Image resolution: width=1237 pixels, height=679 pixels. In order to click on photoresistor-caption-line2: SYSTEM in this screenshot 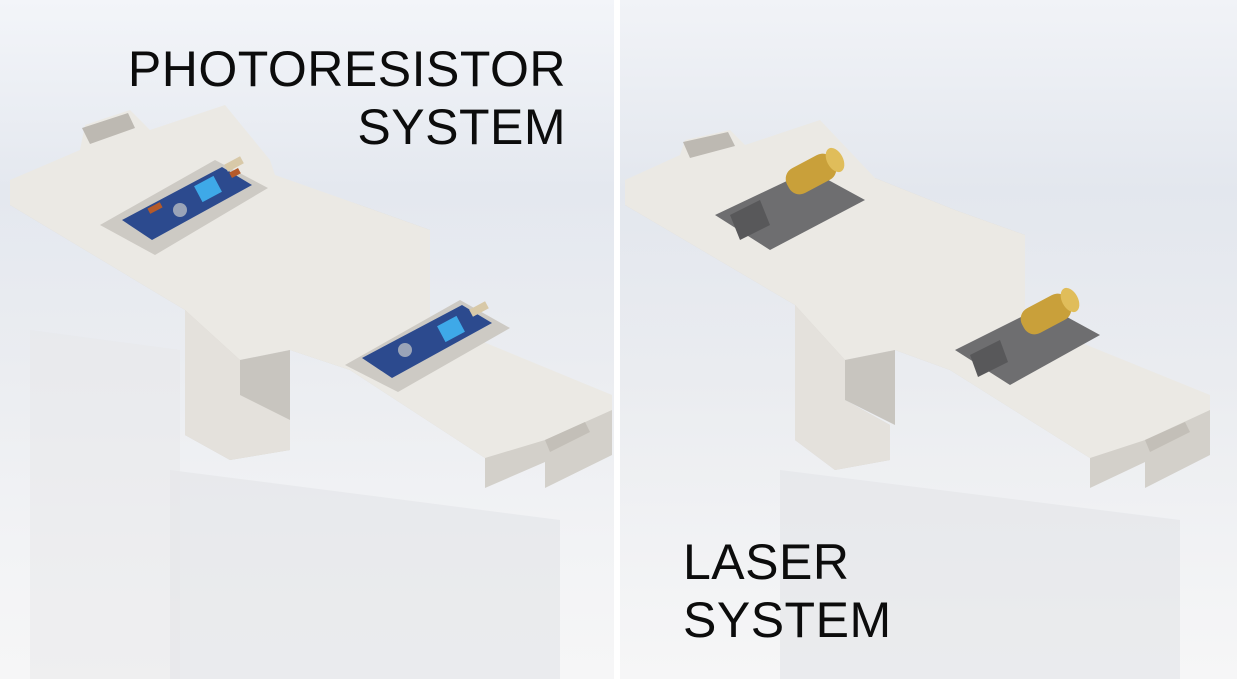, I will do `click(461, 127)`.